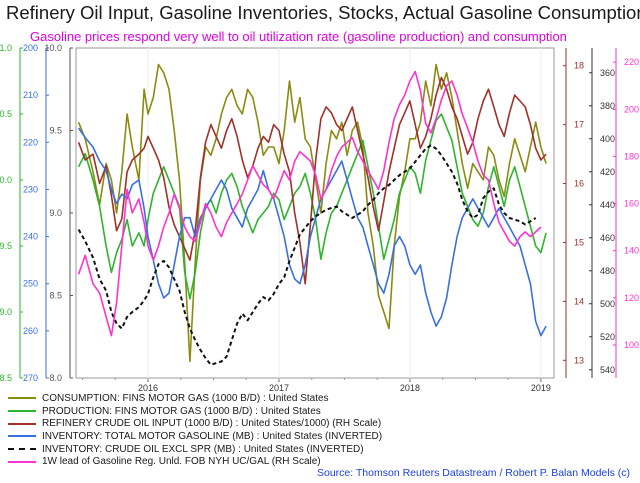 The height and width of the screenshot is (483, 640). I want to click on right1-tick-label: 15, so click(579, 242).